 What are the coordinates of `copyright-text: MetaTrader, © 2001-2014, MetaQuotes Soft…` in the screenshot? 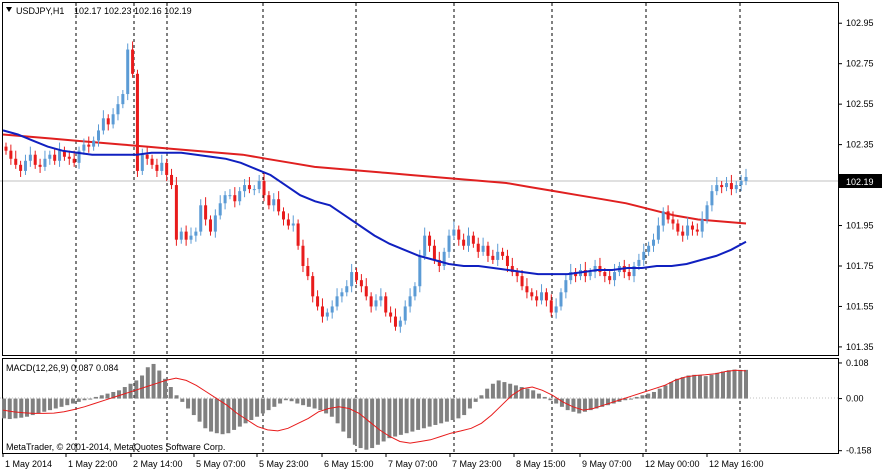 It's located at (115, 447).